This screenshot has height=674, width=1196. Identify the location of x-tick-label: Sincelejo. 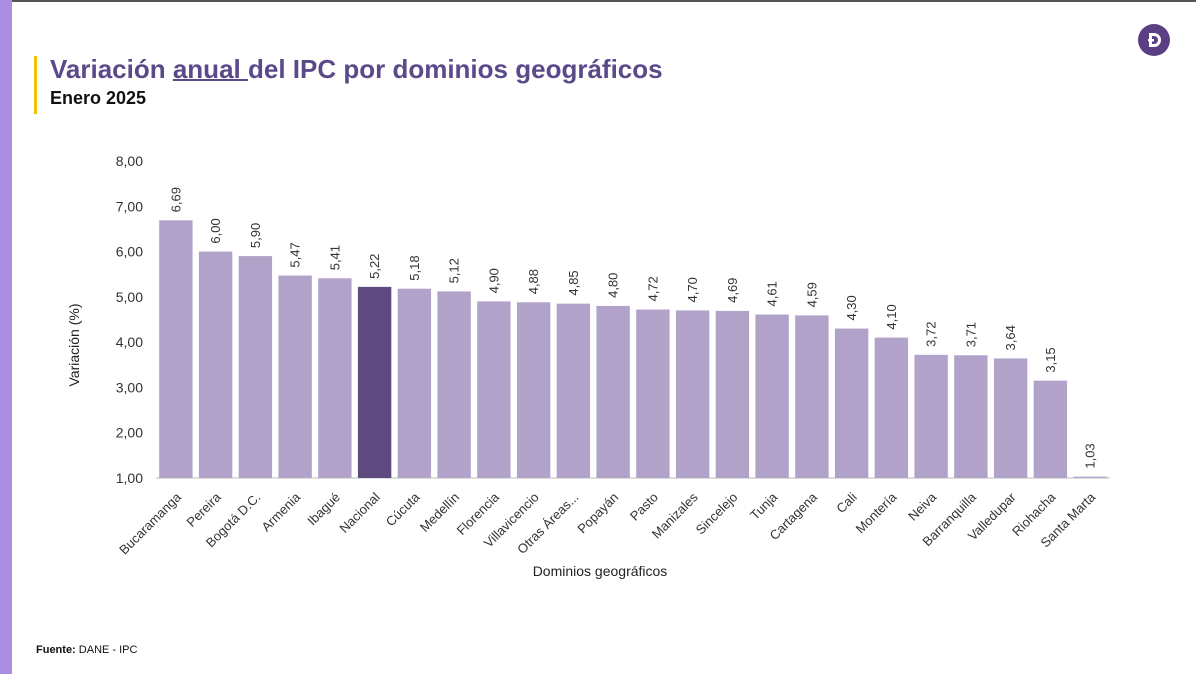
(717, 514).